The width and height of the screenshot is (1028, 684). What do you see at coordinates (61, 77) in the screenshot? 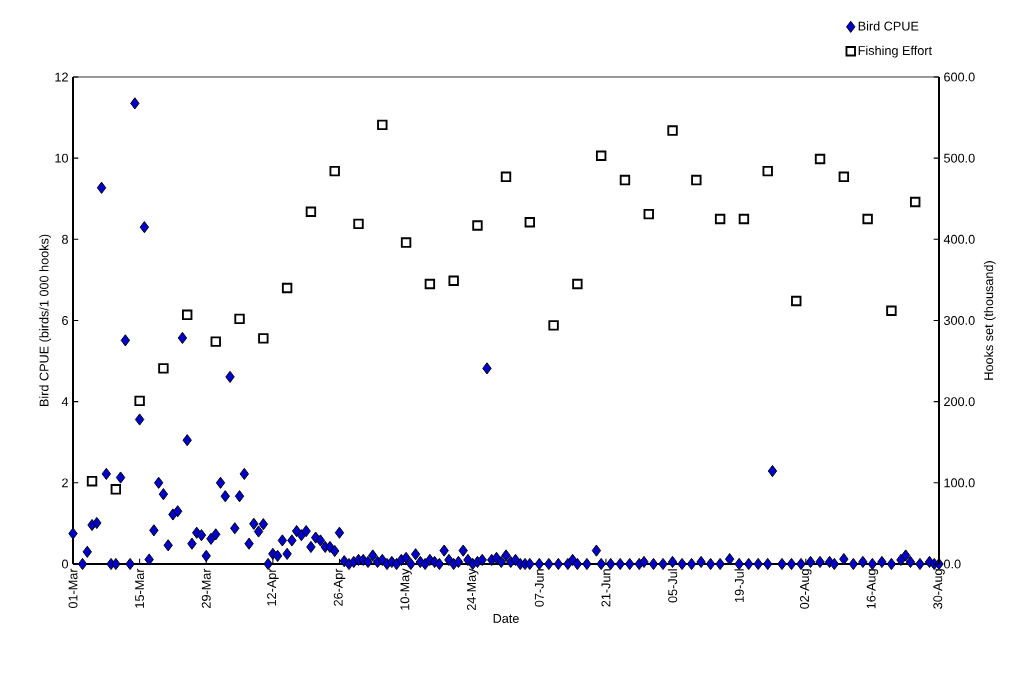
I see `y-tick-label: 12` at bounding box center [61, 77].